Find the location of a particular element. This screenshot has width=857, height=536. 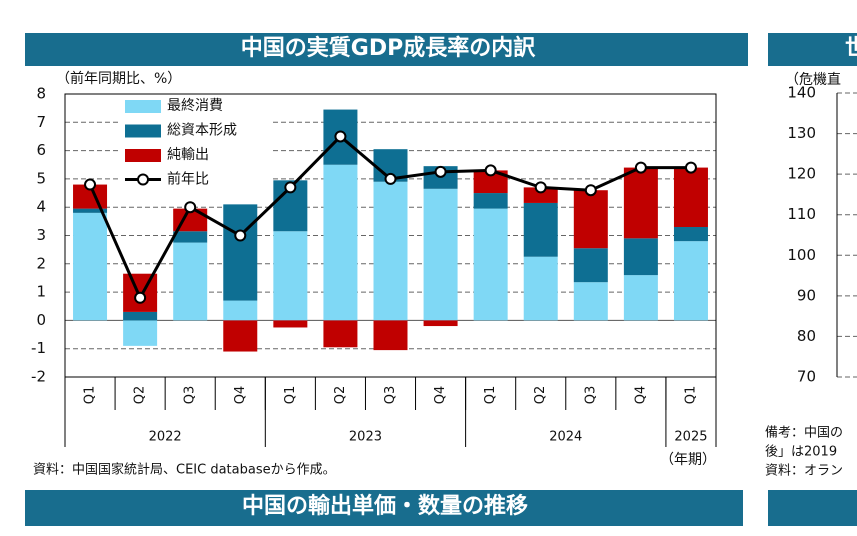

y-tick-label: 6 is located at coordinates (41, 150).